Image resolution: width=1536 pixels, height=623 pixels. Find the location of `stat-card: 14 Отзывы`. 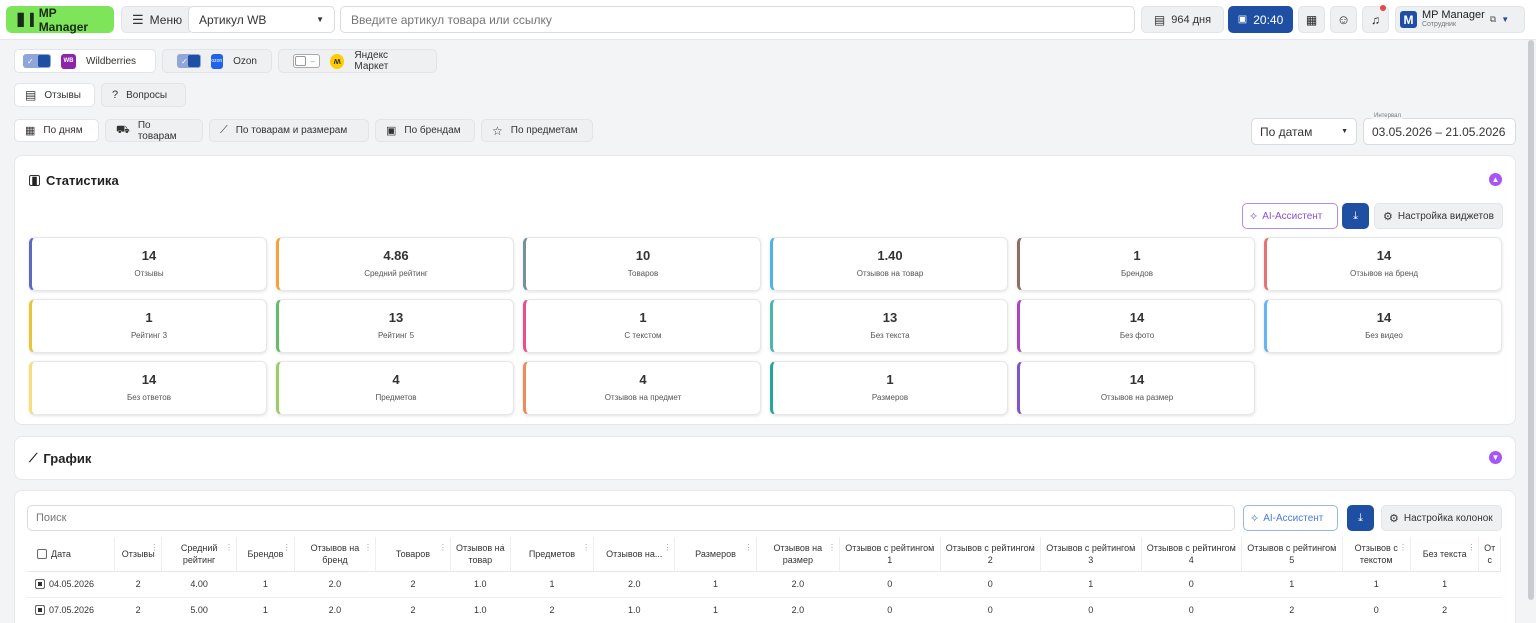

stat-card: 14 Отзывы is located at coordinates (148, 264).